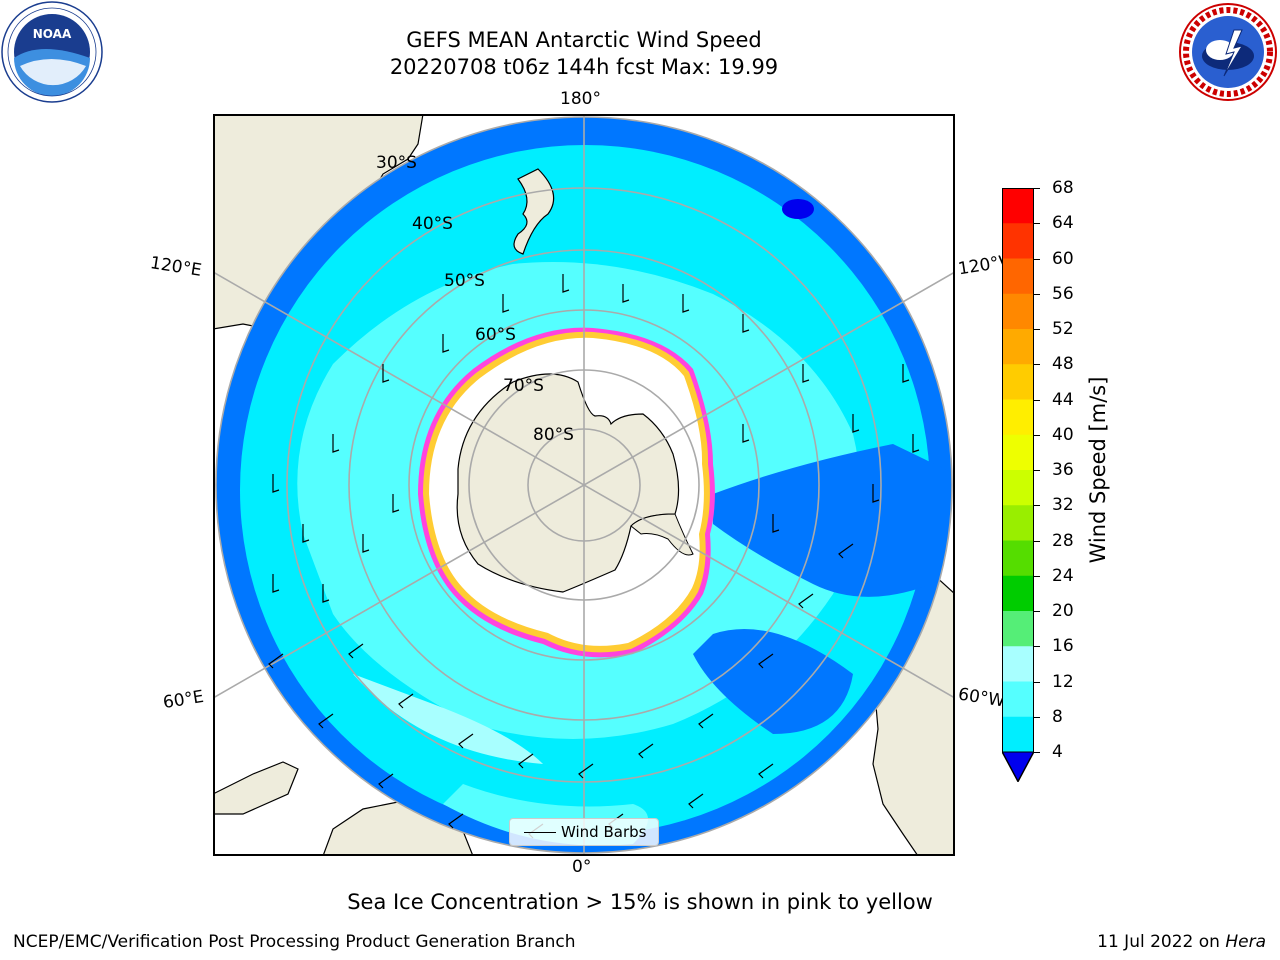 The image size is (1280, 960). I want to click on colorbar-tick-label: 36, so click(1063, 470).